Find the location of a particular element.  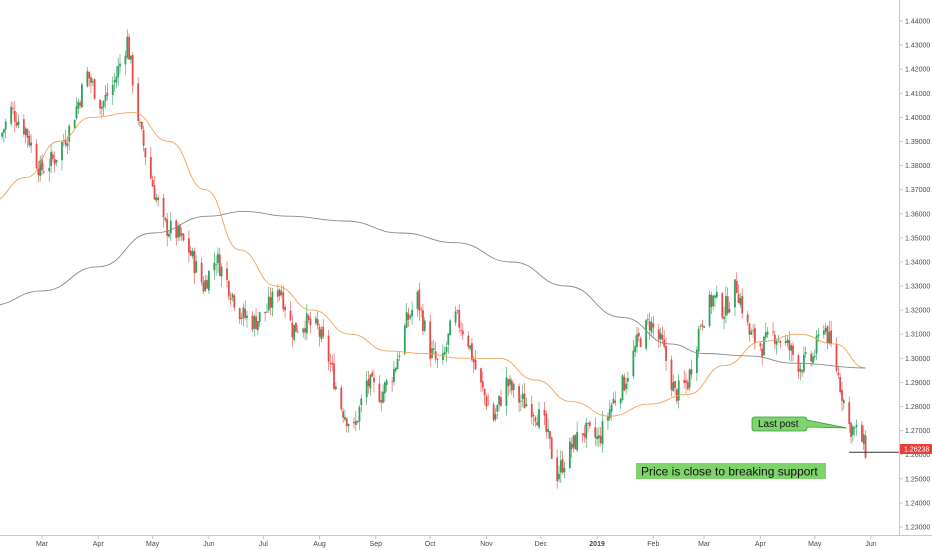

support-note-annotation: Price is close to breaking support is located at coordinates (731, 471).